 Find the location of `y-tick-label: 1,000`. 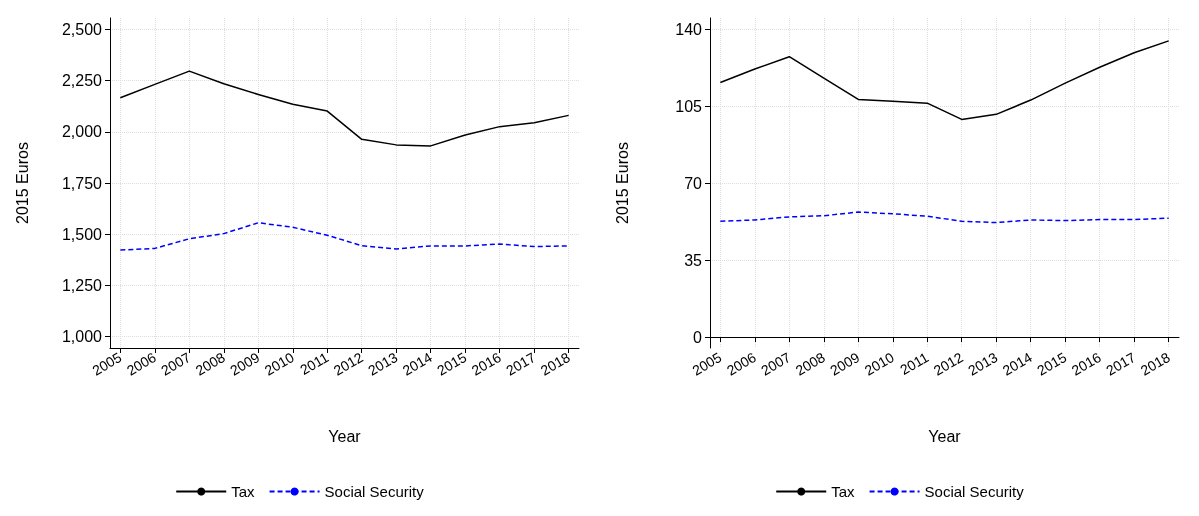

y-tick-label: 1,000 is located at coordinates (82, 337).